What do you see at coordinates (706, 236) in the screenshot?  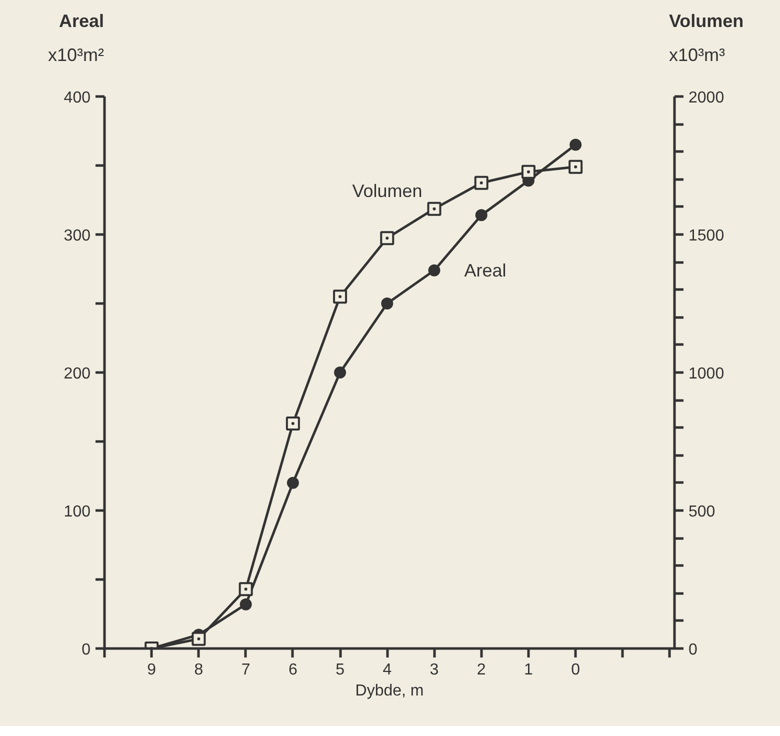 I see `y2-tick-label: 1500` at bounding box center [706, 236].